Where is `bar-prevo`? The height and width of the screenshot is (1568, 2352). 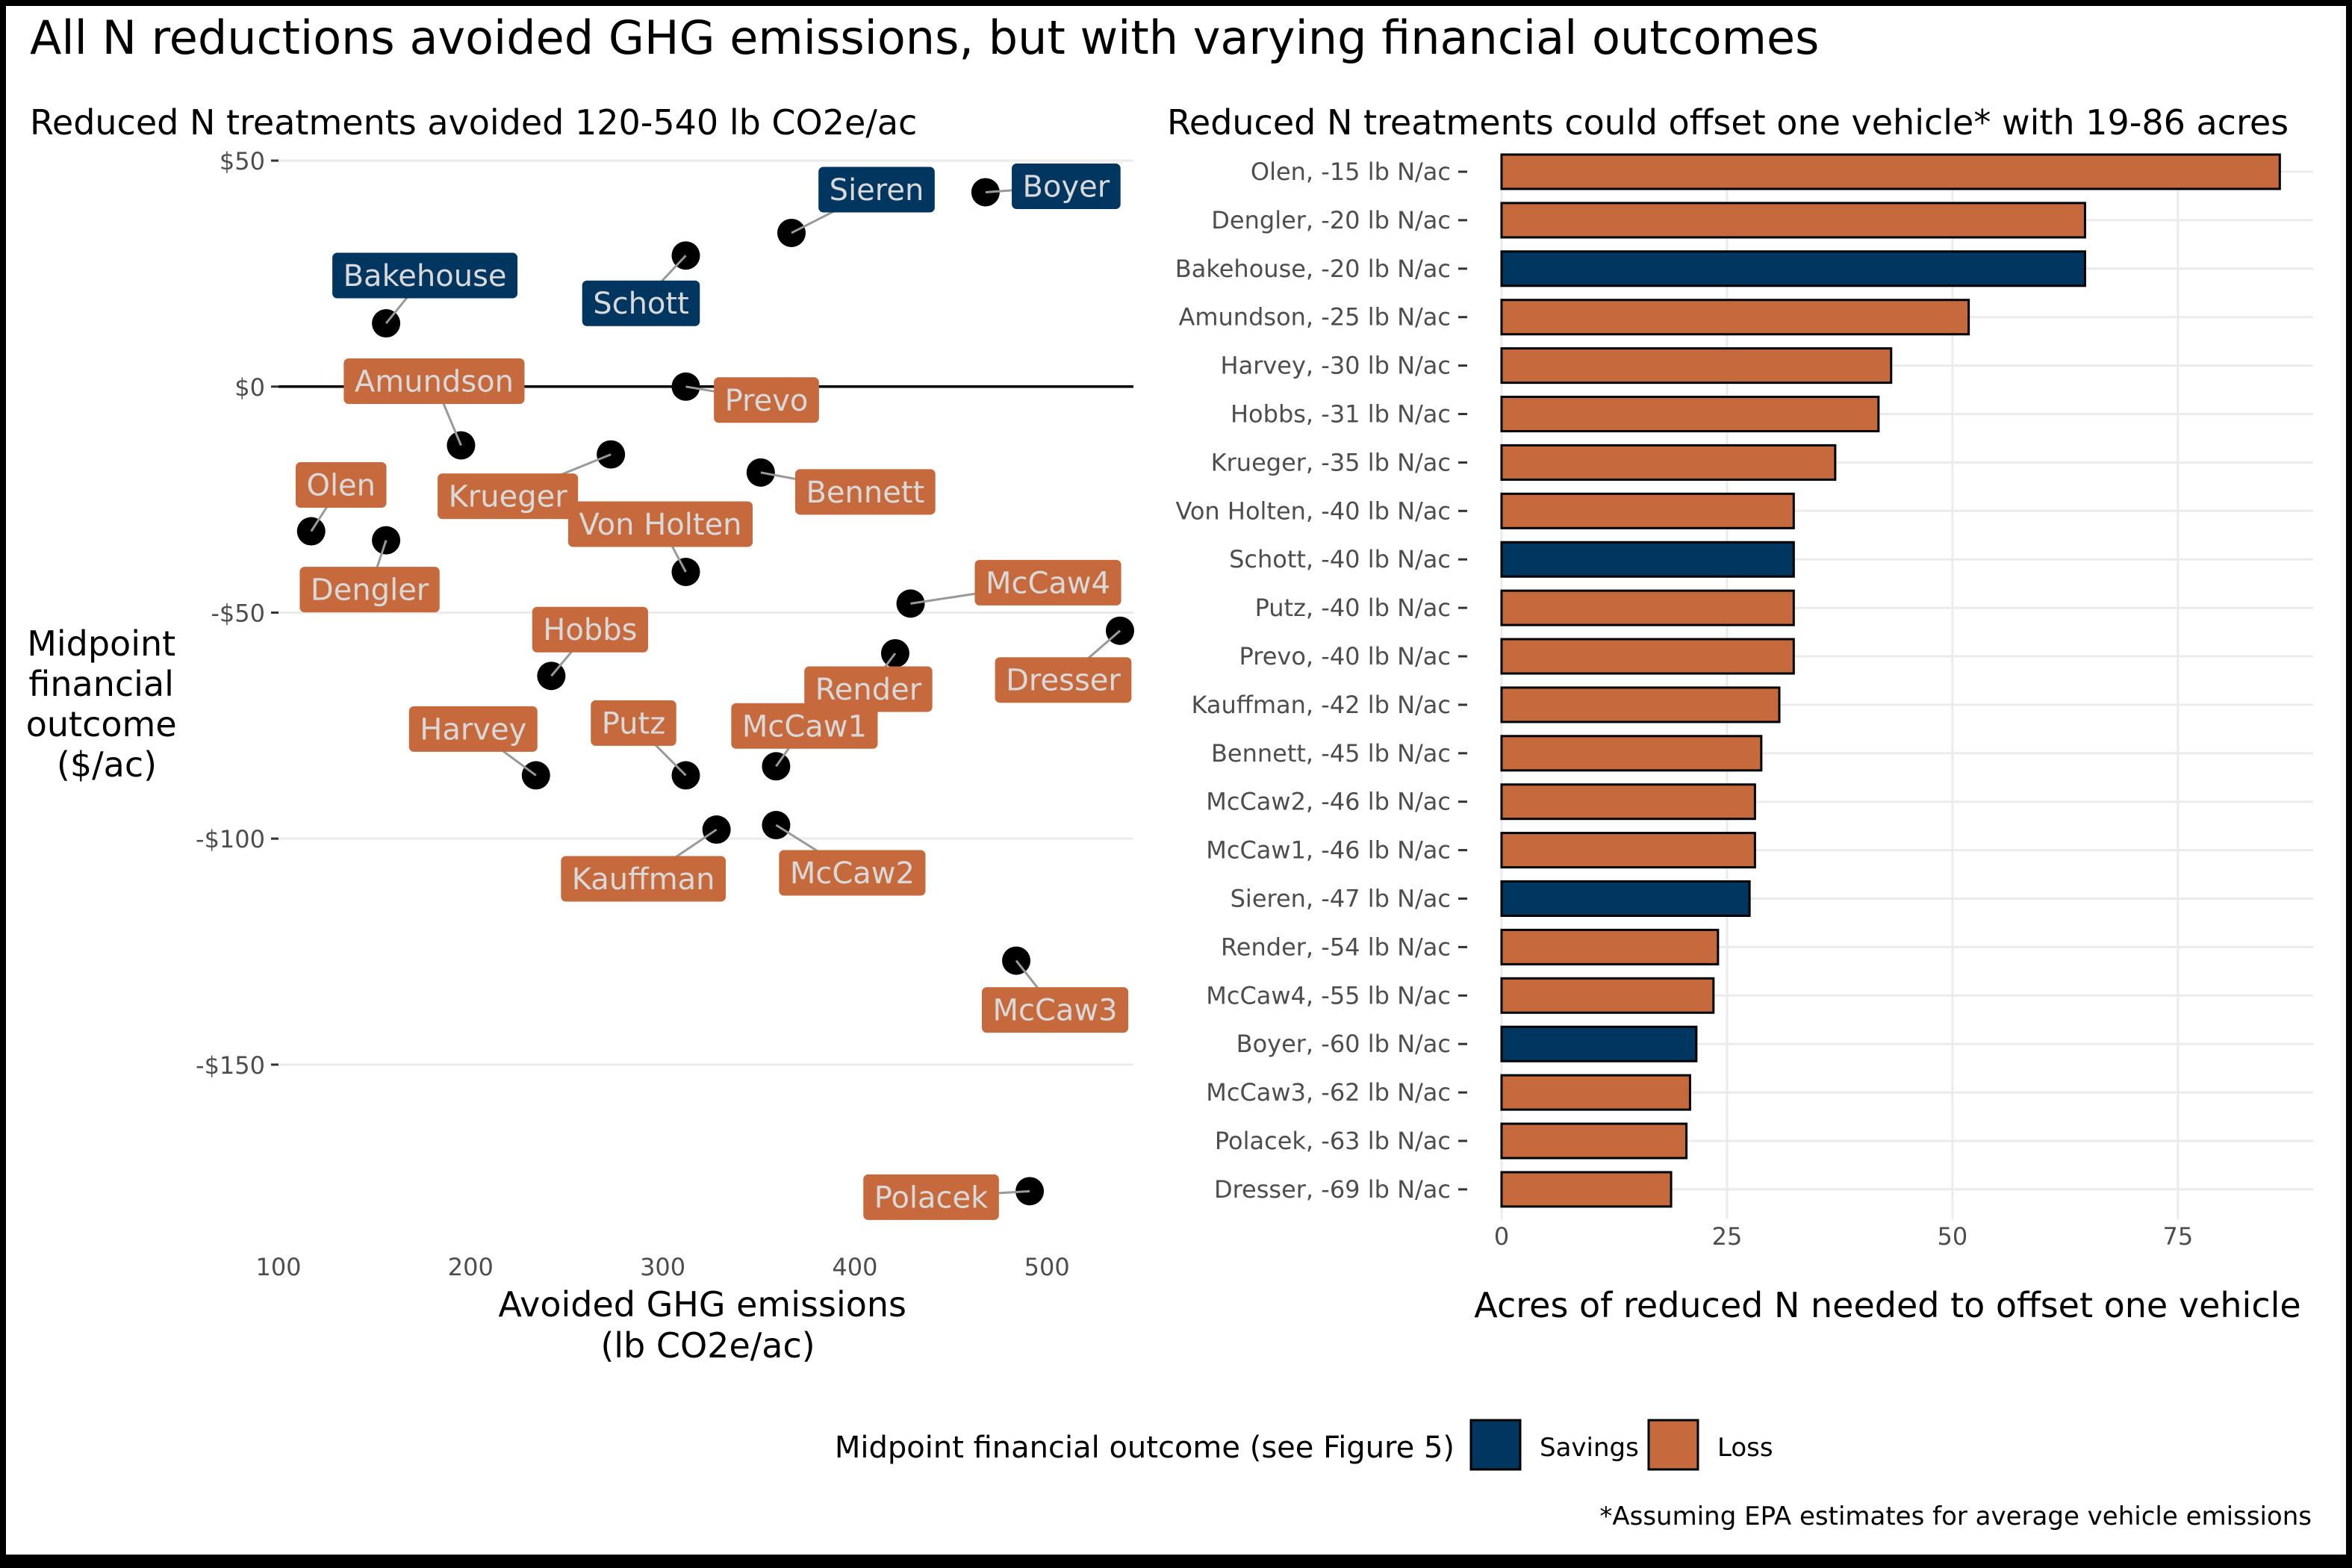
bar-prevo is located at coordinates (1647, 656).